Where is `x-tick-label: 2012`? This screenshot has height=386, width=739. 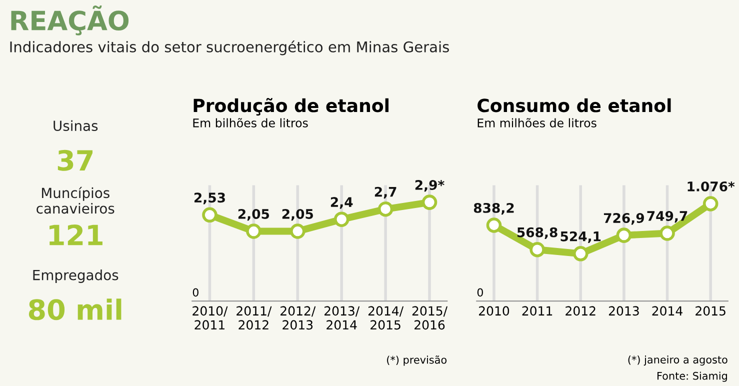
x-tick-label: 2012 is located at coordinates (581, 311).